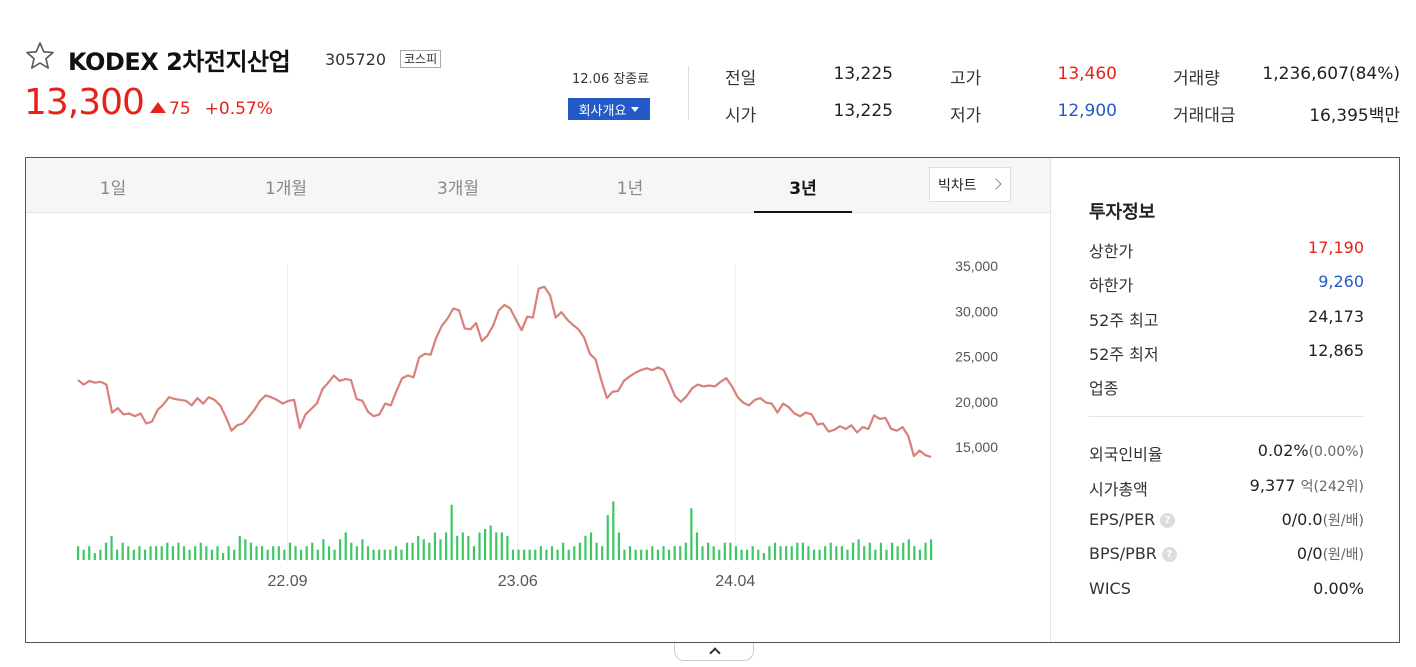 The width and height of the screenshot is (1416, 667). I want to click on foreign-ratio-row: 외국인비율 0.02%(0.00%), so click(1226, 453).